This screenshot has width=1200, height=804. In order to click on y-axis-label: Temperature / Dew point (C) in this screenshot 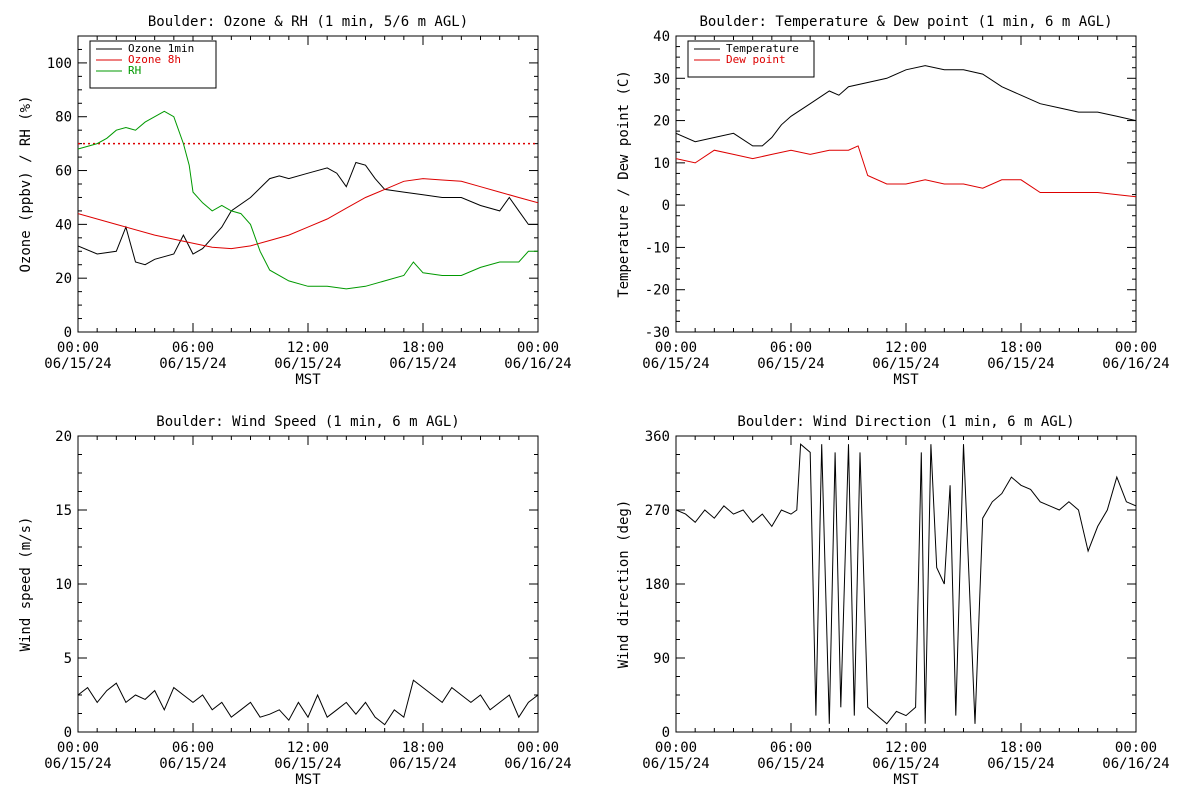, I will do `click(624, 184)`.